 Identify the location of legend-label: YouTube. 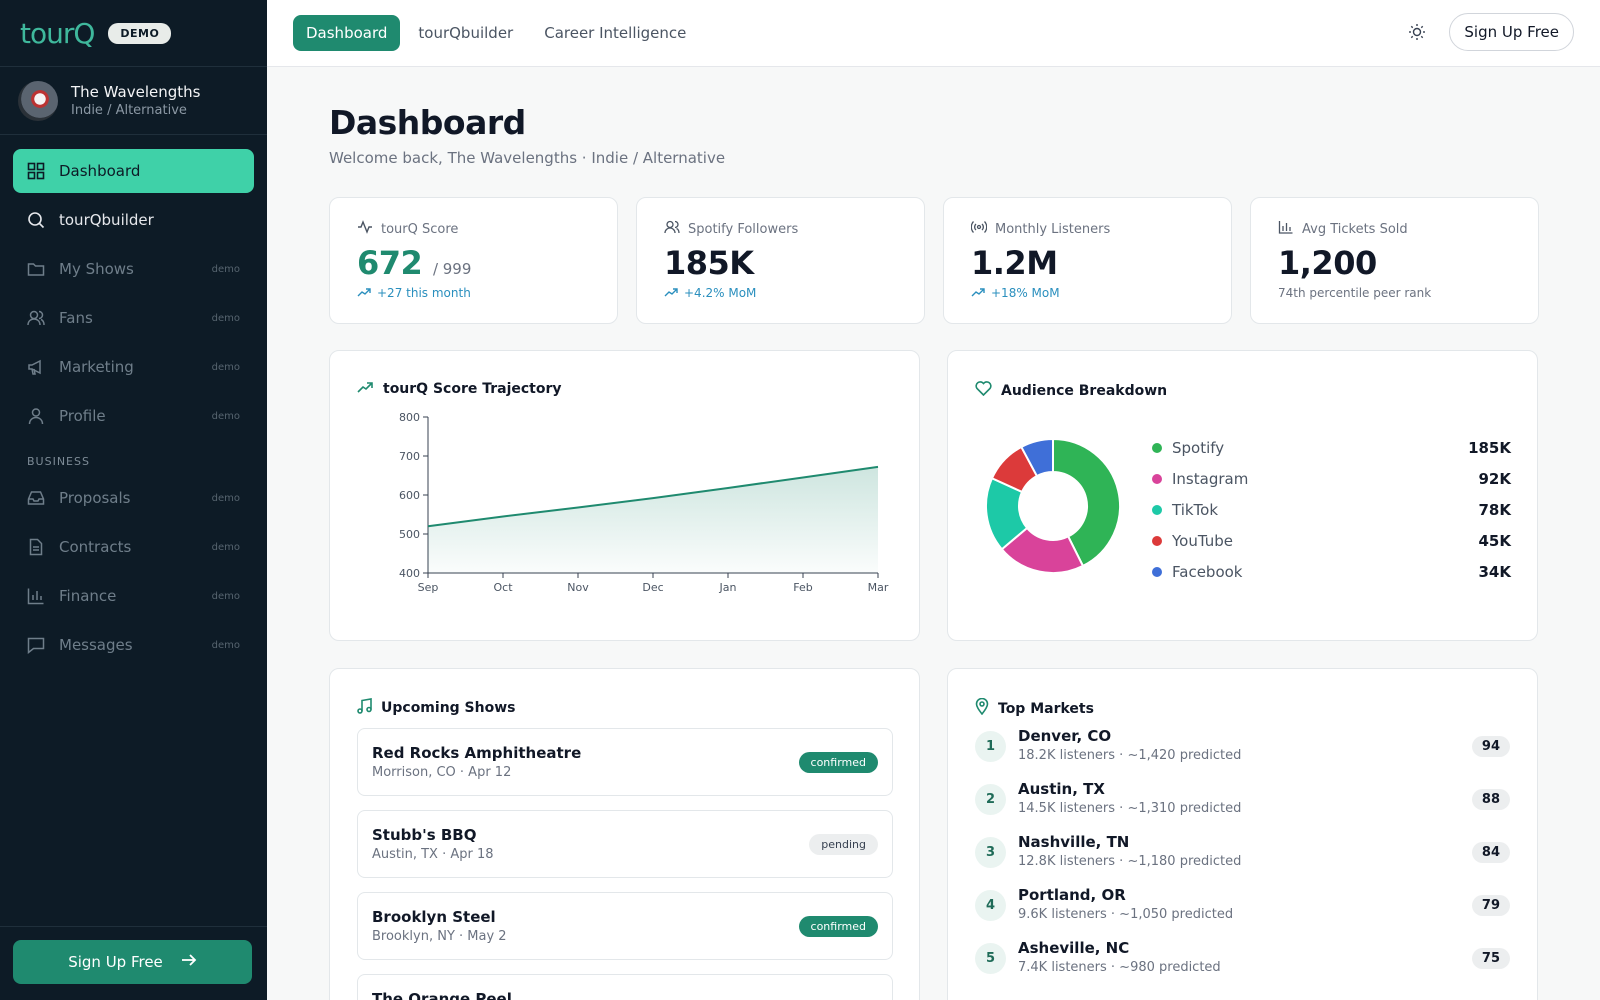
(1202, 541).